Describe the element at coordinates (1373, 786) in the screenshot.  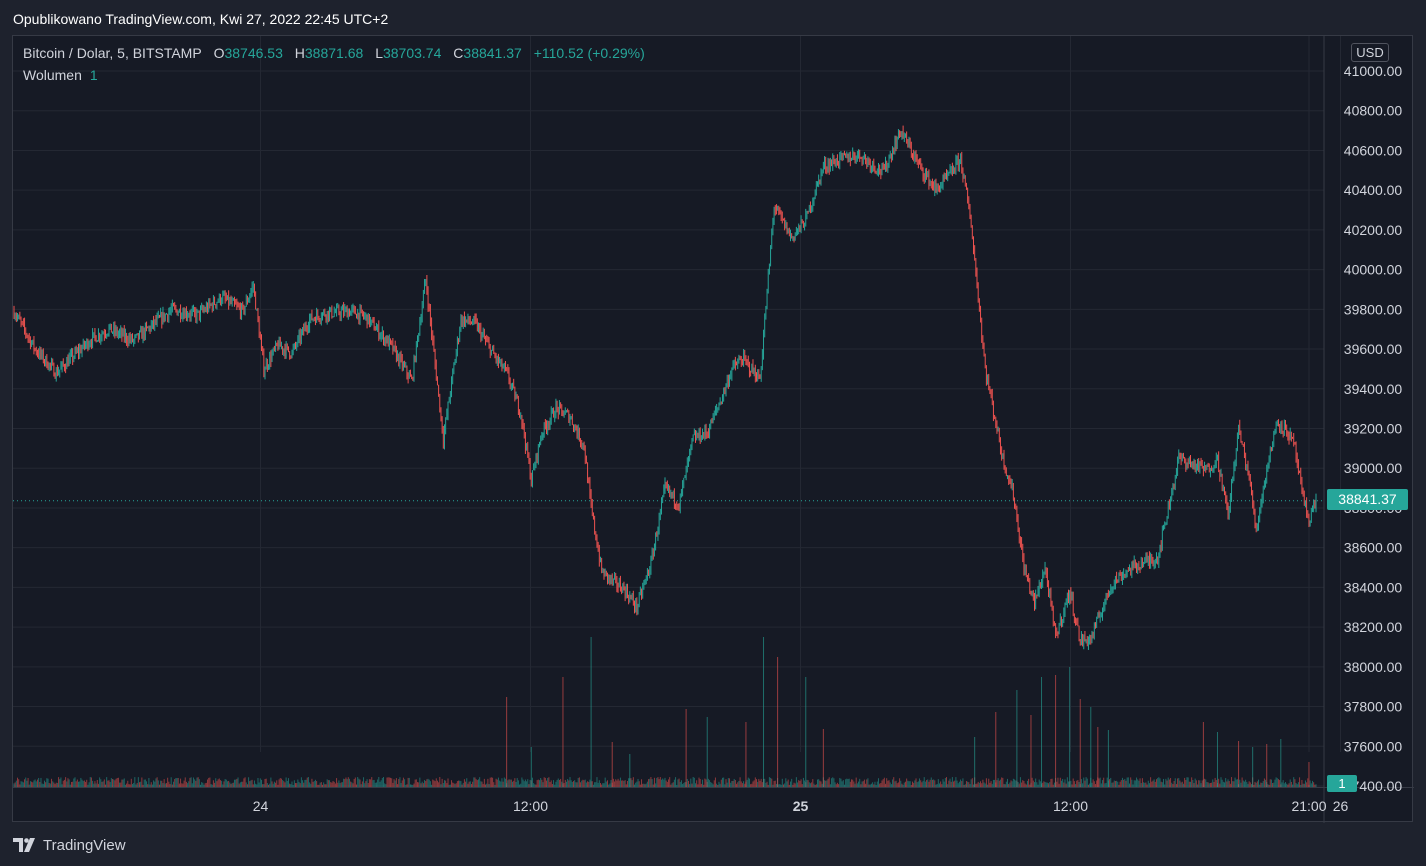
I see `price-tick-label: 37400.00` at that location.